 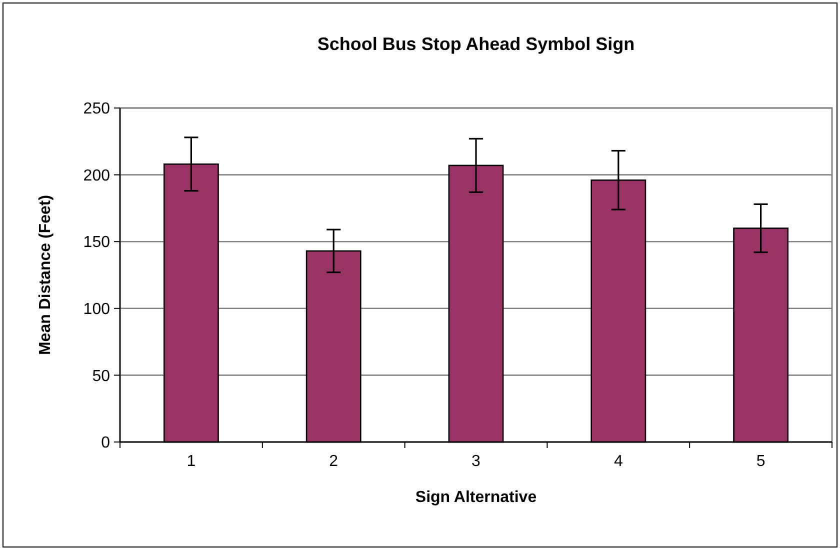 What do you see at coordinates (761, 461) in the screenshot?
I see `x-tick-label: 5` at bounding box center [761, 461].